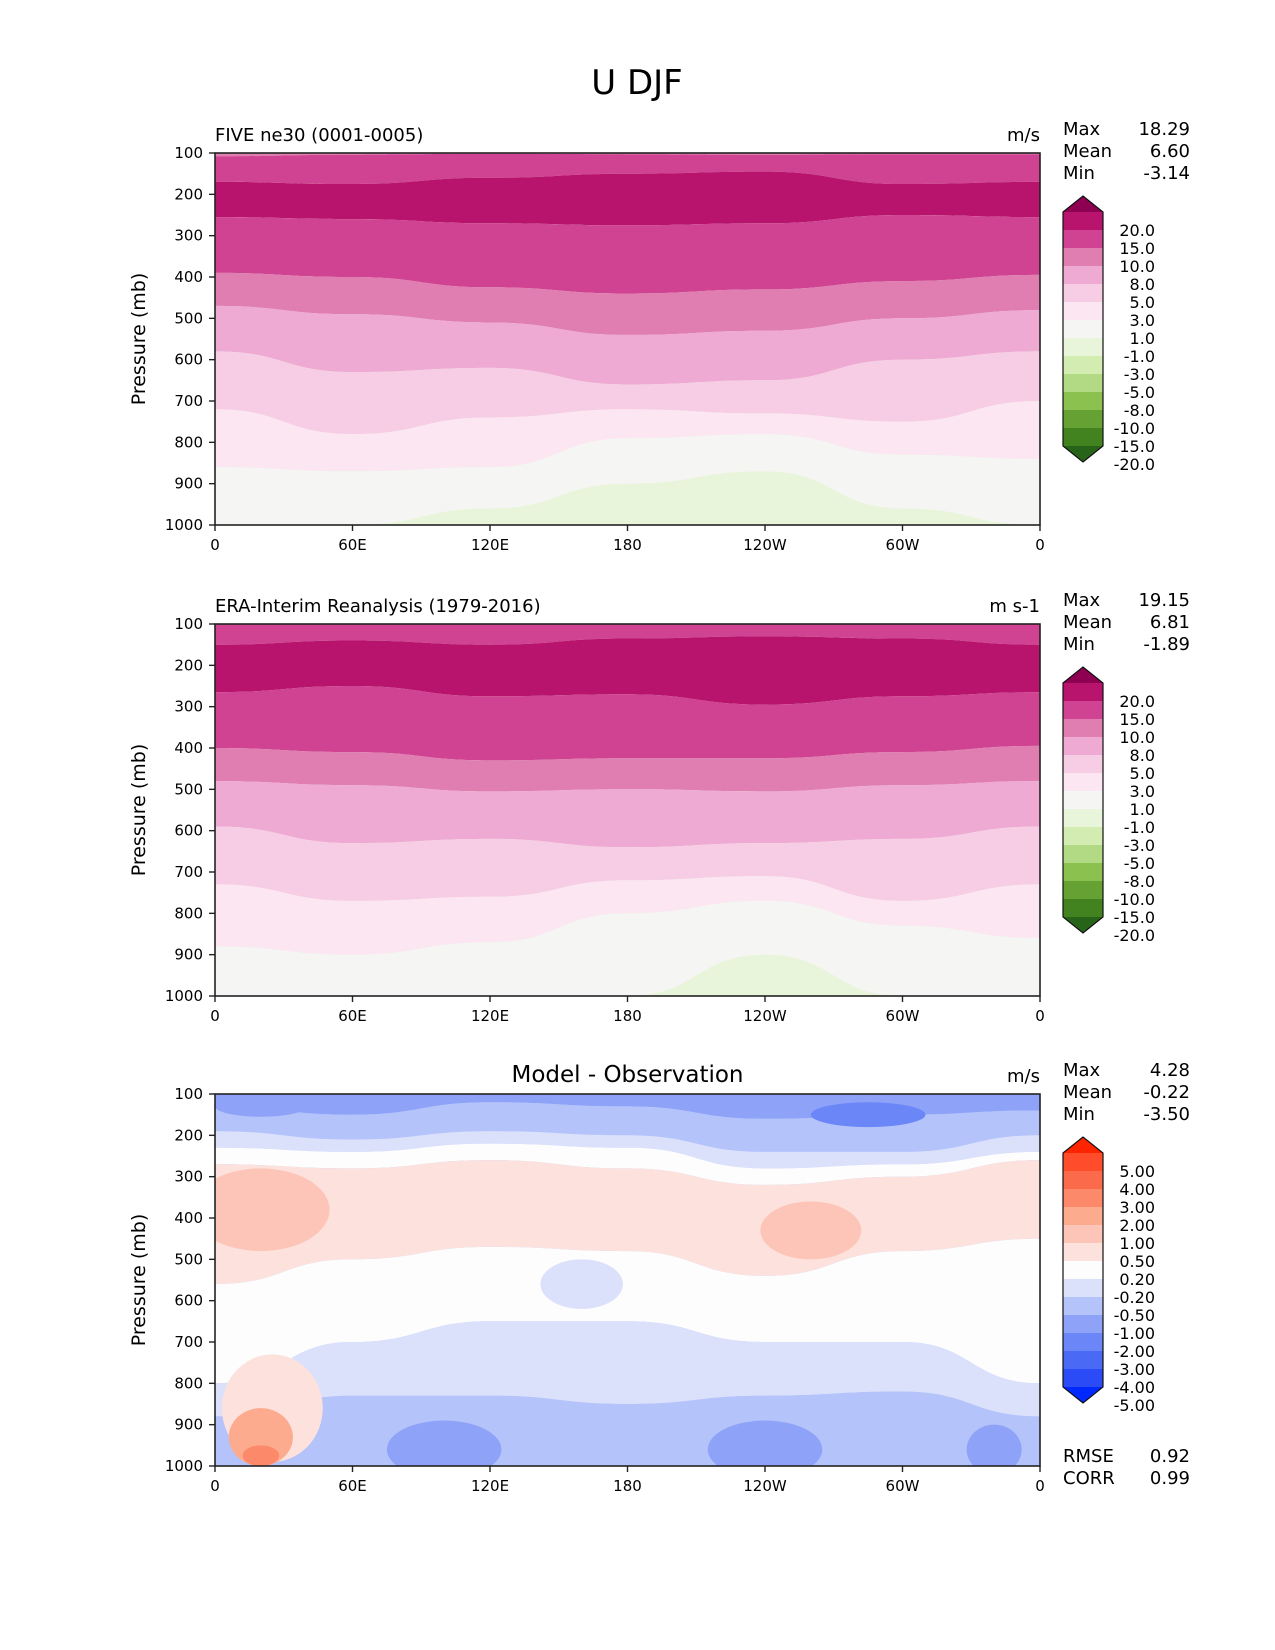 The width and height of the screenshot is (1275, 1650). Describe the element at coordinates (215, 545) in the screenshot. I see `x-tick-label: 0` at that location.